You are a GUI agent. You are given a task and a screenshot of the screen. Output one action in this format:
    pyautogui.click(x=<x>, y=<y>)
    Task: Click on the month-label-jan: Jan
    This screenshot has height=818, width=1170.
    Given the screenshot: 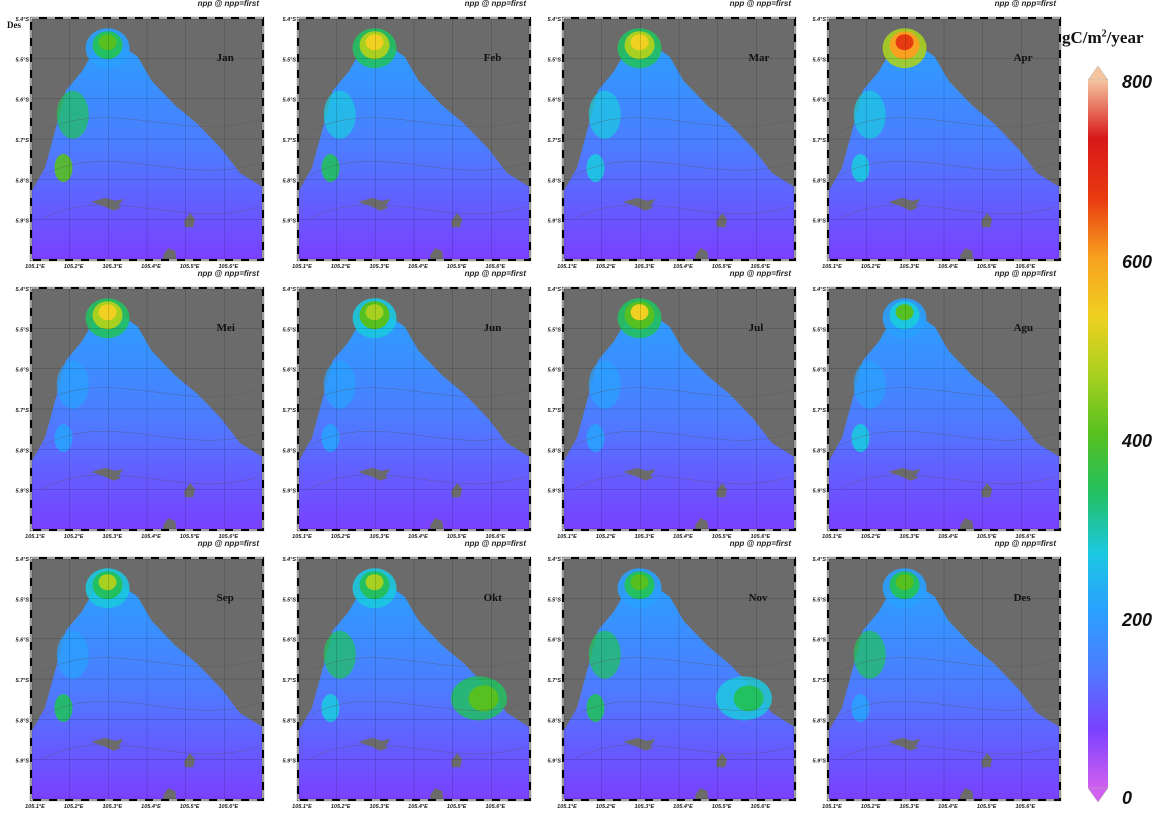 What is the action you would take?
    pyautogui.click(x=225, y=58)
    